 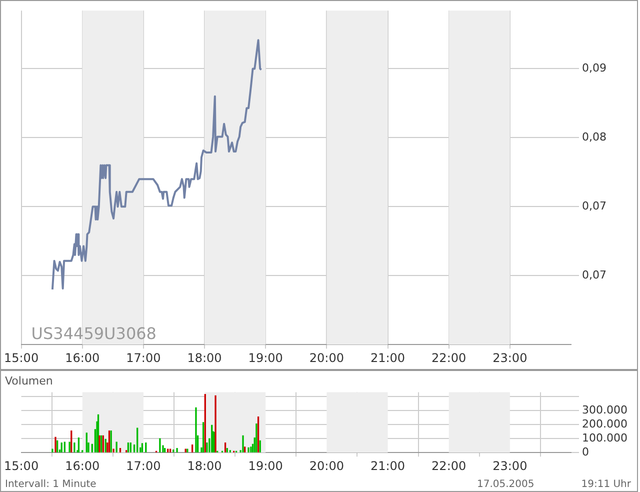 What do you see at coordinates (505, 484) in the screenshot?
I see `text: 17.05.2005` at bounding box center [505, 484].